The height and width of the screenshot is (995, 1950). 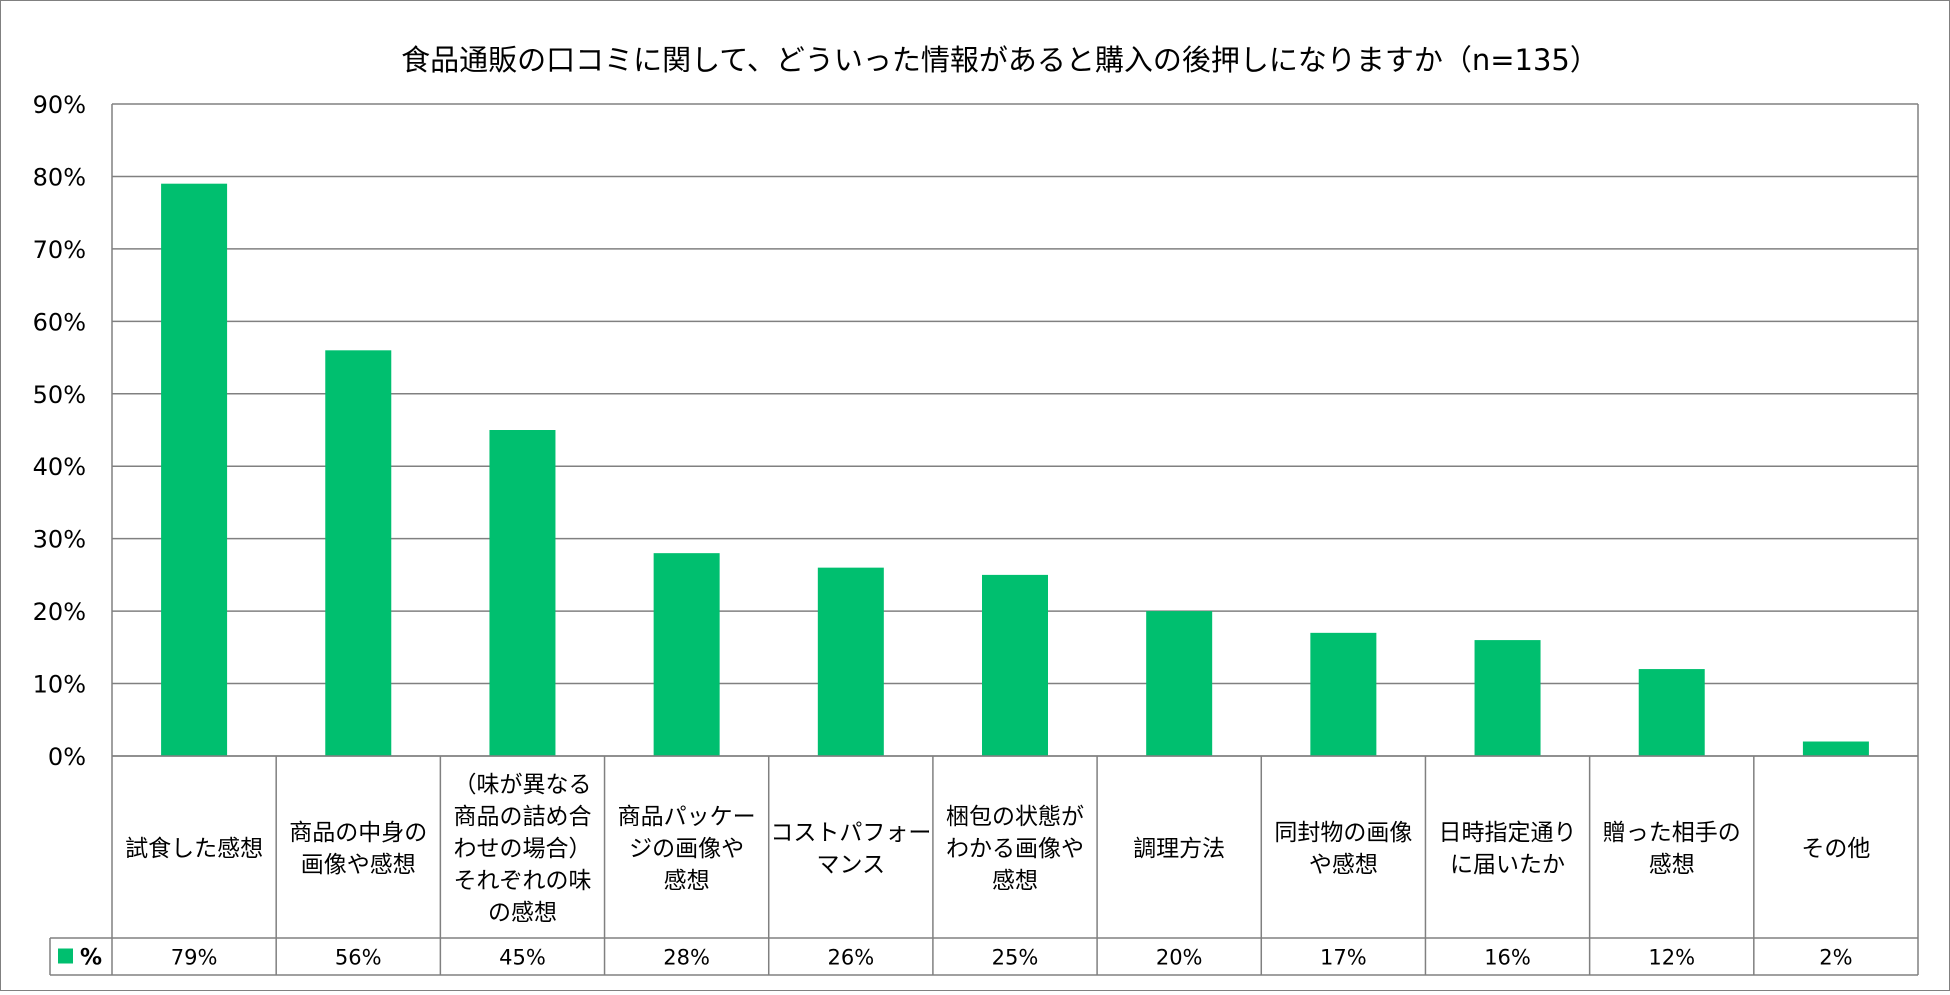 What do you see at coordinates (1508, 849) in the screenshot?
I see `category-label: 日時指定通りに届いたか` at bounding box center [1508, 849].